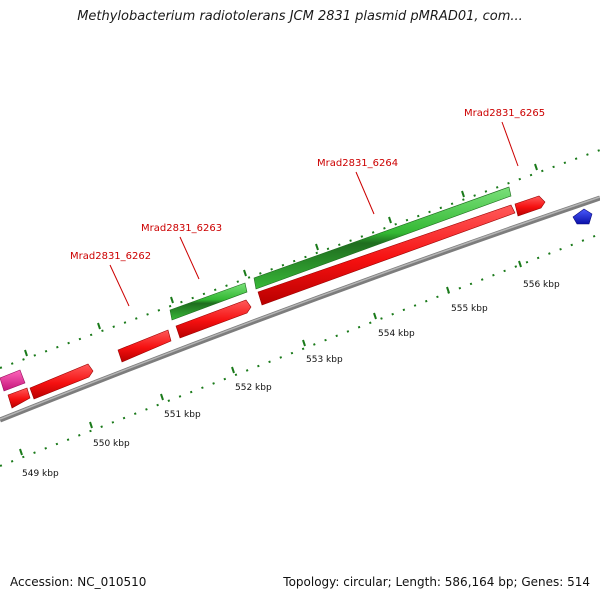 This screenshot has height=600, width=600. I want to click on gene-label-mrad2831-6264: Mrad2831_6264, so click(357, 163).